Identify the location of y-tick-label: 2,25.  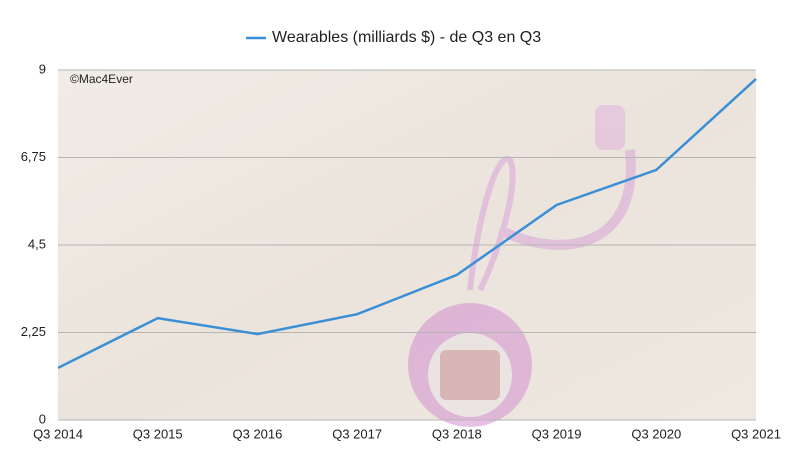
(33, 331).